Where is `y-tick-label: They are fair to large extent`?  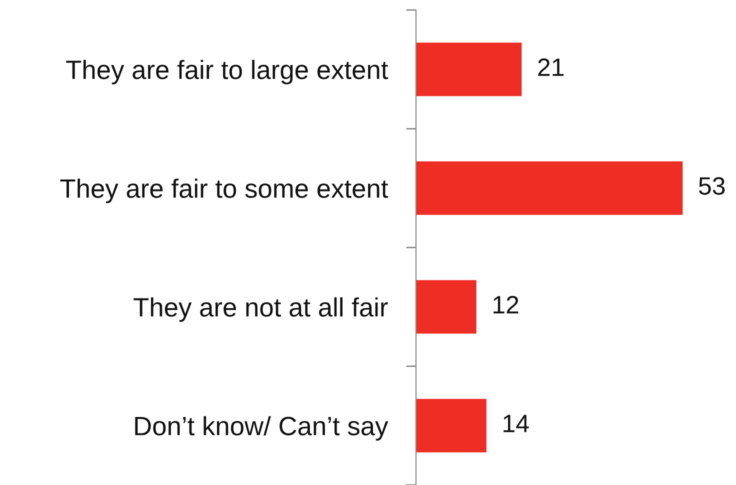
y-tick-label: They are fair to large extent is located at coordinates (227, 72).